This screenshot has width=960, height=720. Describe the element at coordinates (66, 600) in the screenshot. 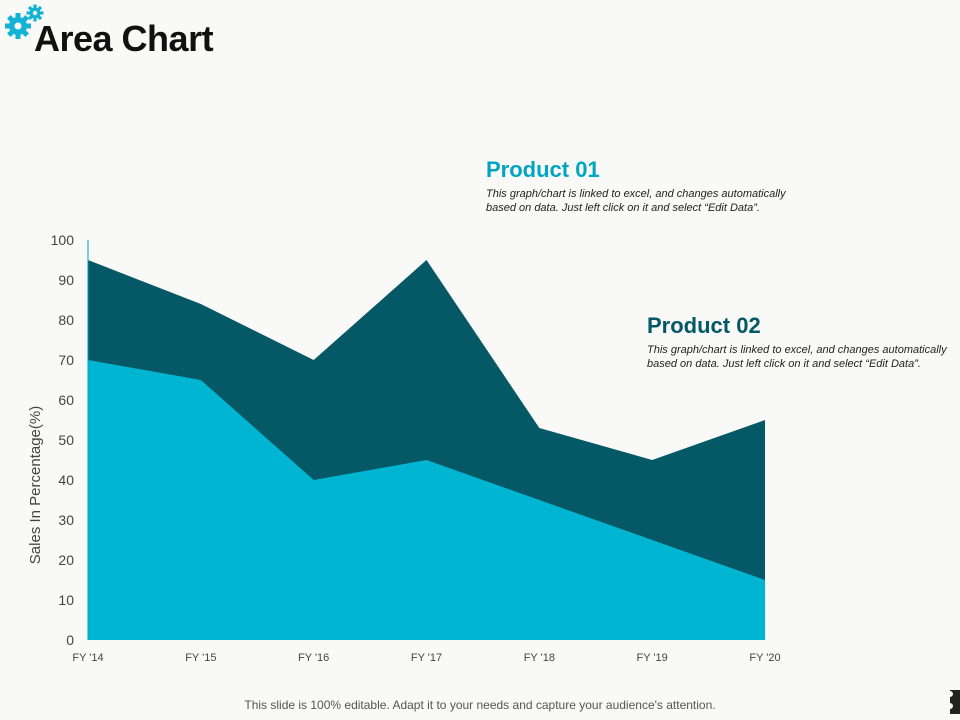

I see `y-tick-label: 10` at that location.